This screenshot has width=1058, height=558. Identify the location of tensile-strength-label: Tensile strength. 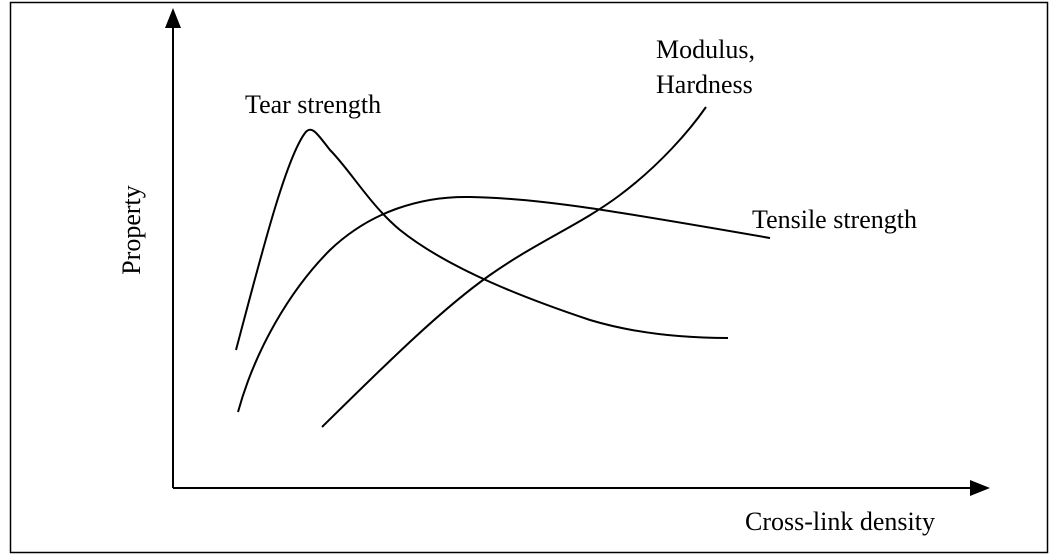
(834, 219).